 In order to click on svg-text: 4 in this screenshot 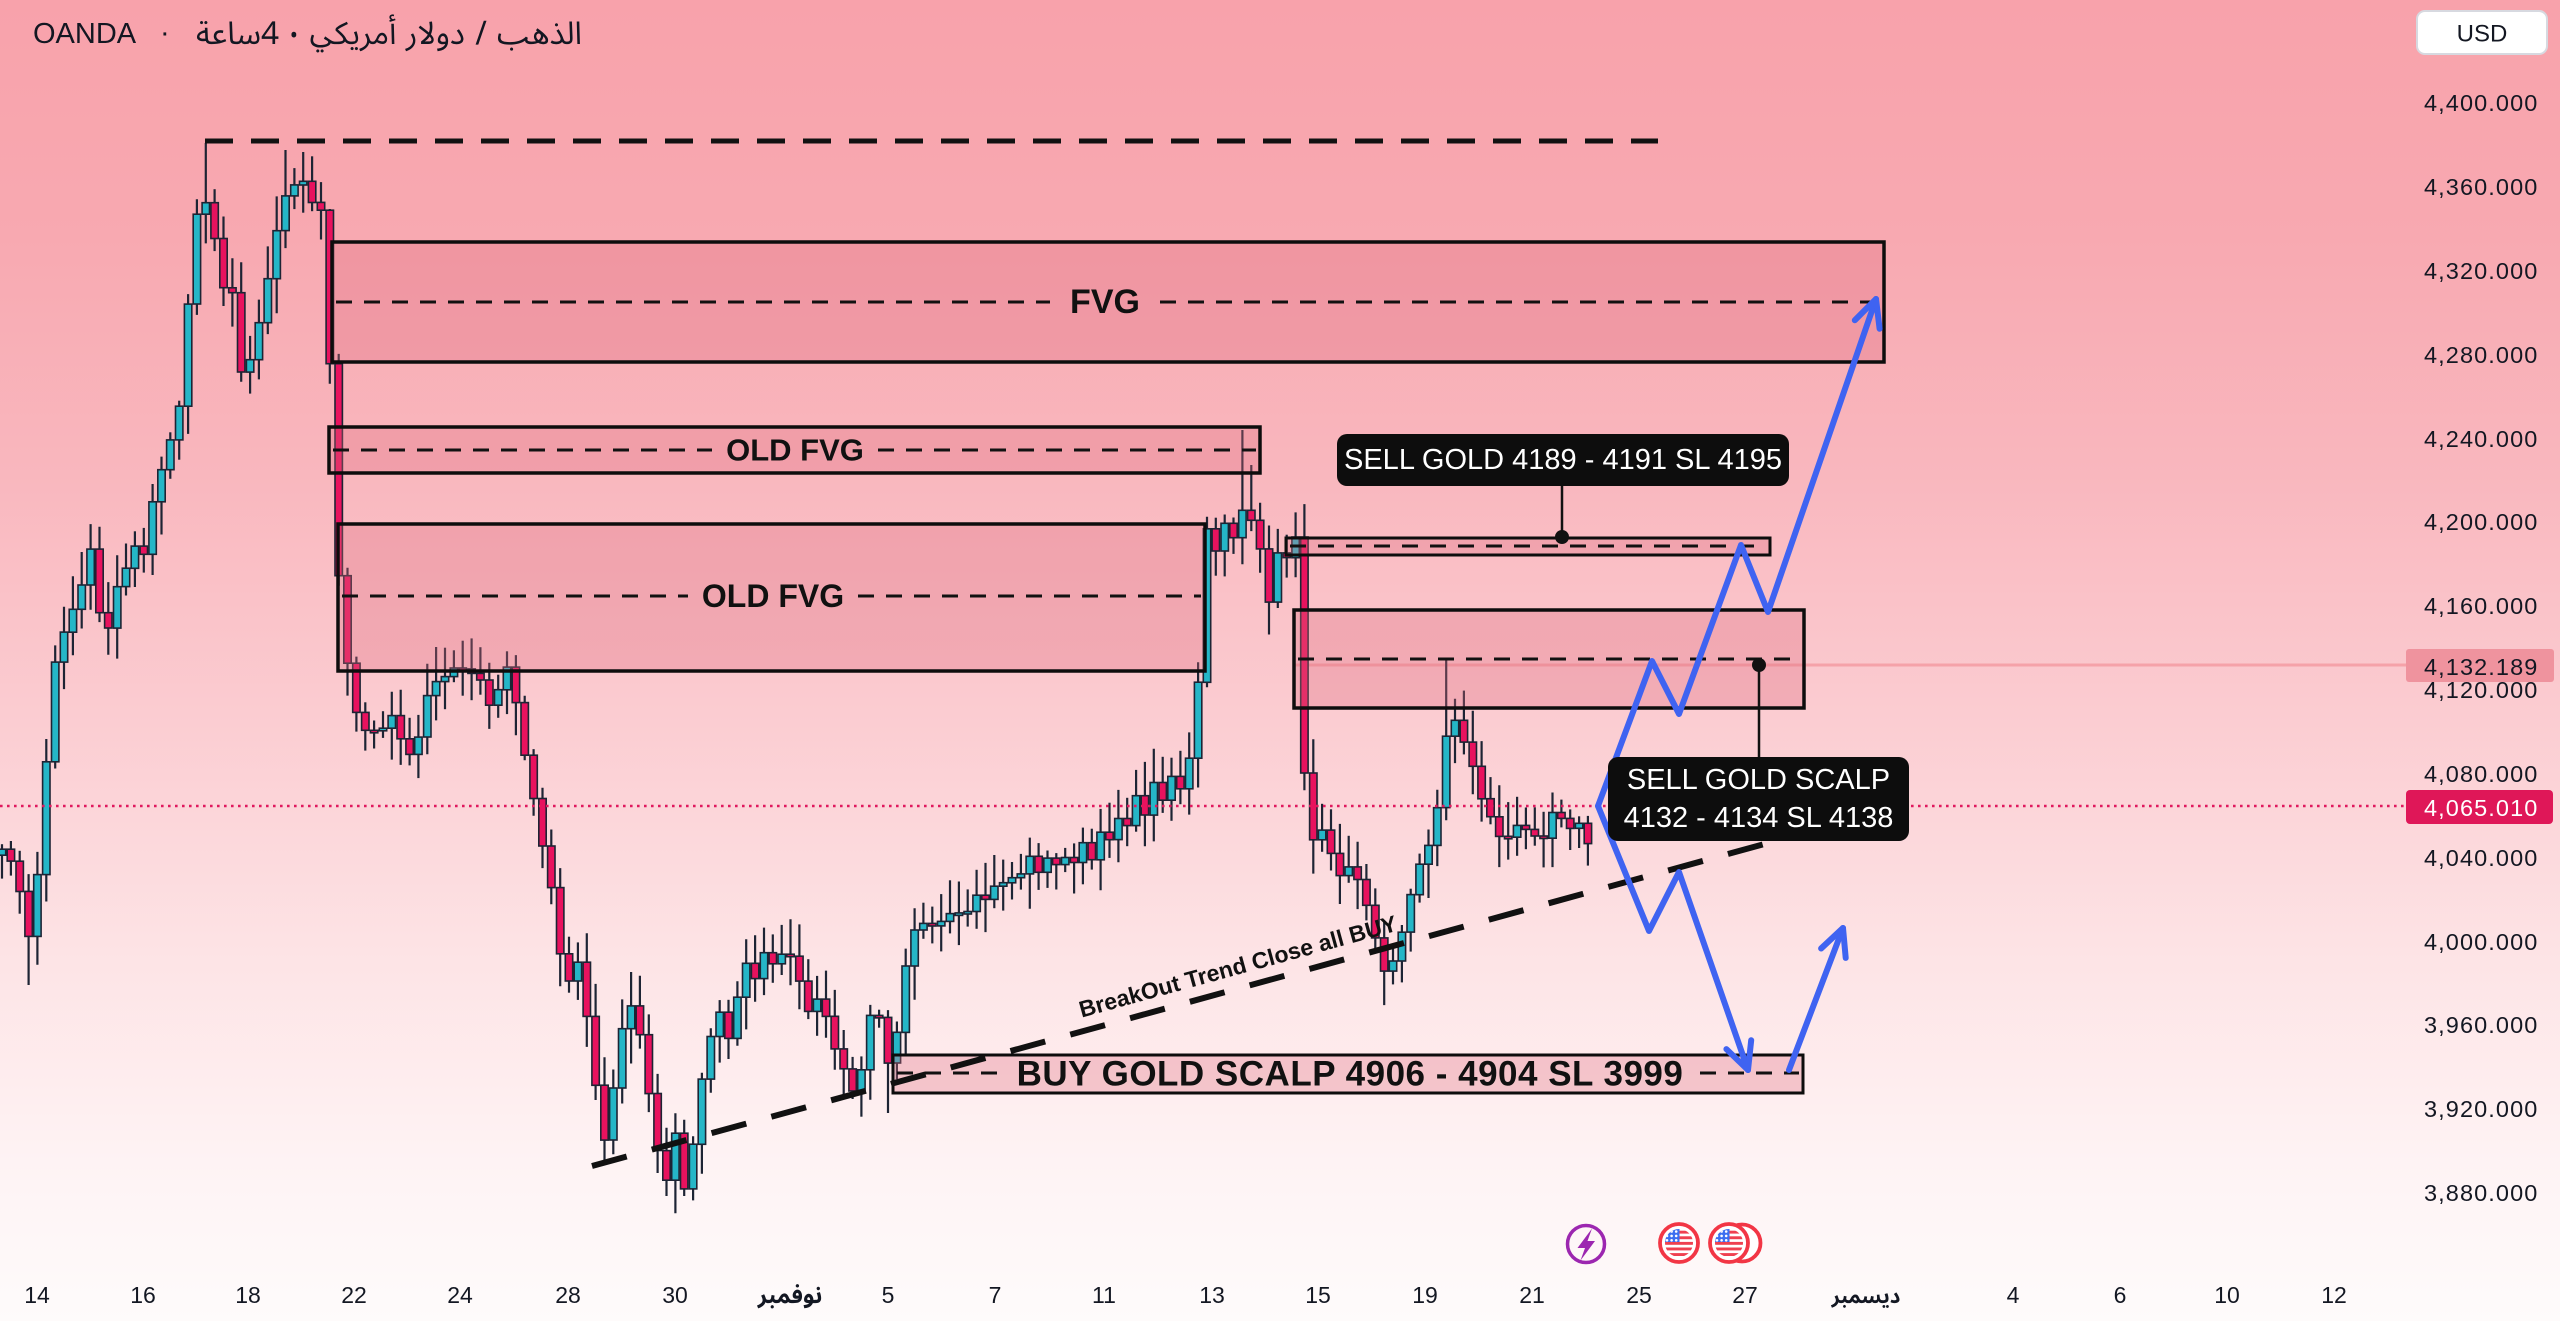, I will do `click(2013, 1295)`.